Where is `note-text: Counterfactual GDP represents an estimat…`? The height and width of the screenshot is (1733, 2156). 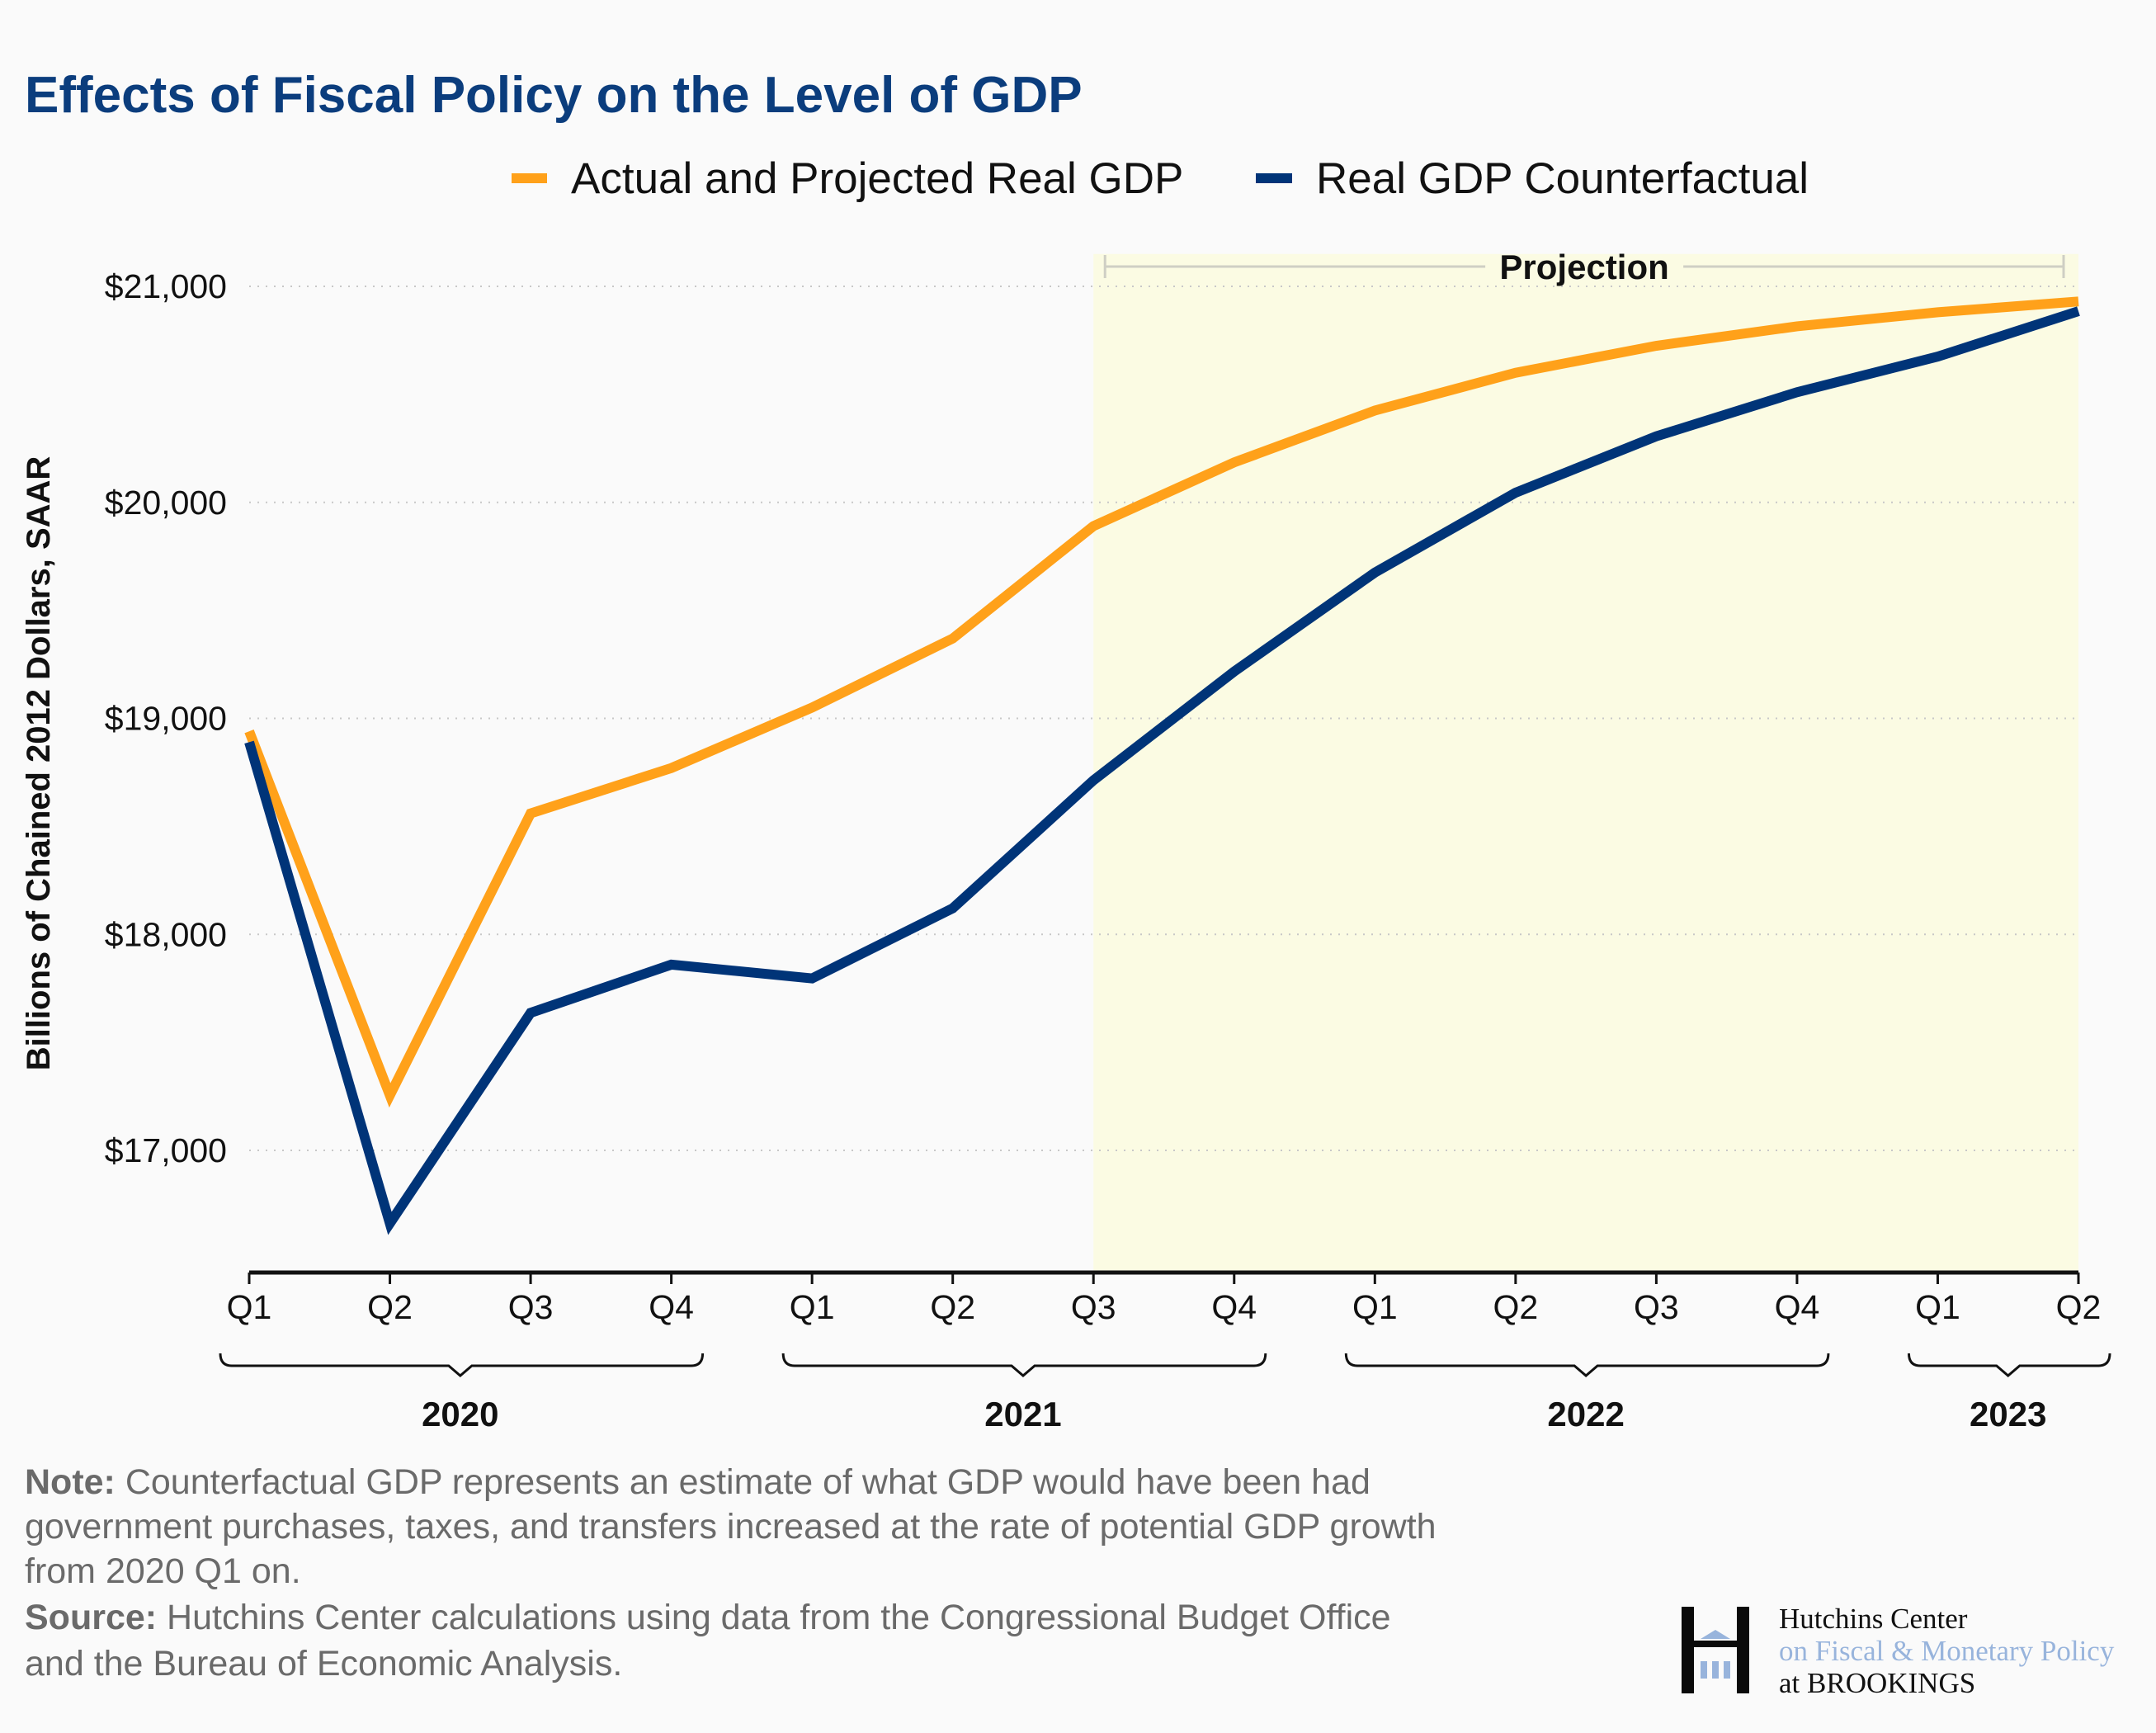
note-text: Counterfactual GDP represents an estimat… is located at coordinates (743, 1482).